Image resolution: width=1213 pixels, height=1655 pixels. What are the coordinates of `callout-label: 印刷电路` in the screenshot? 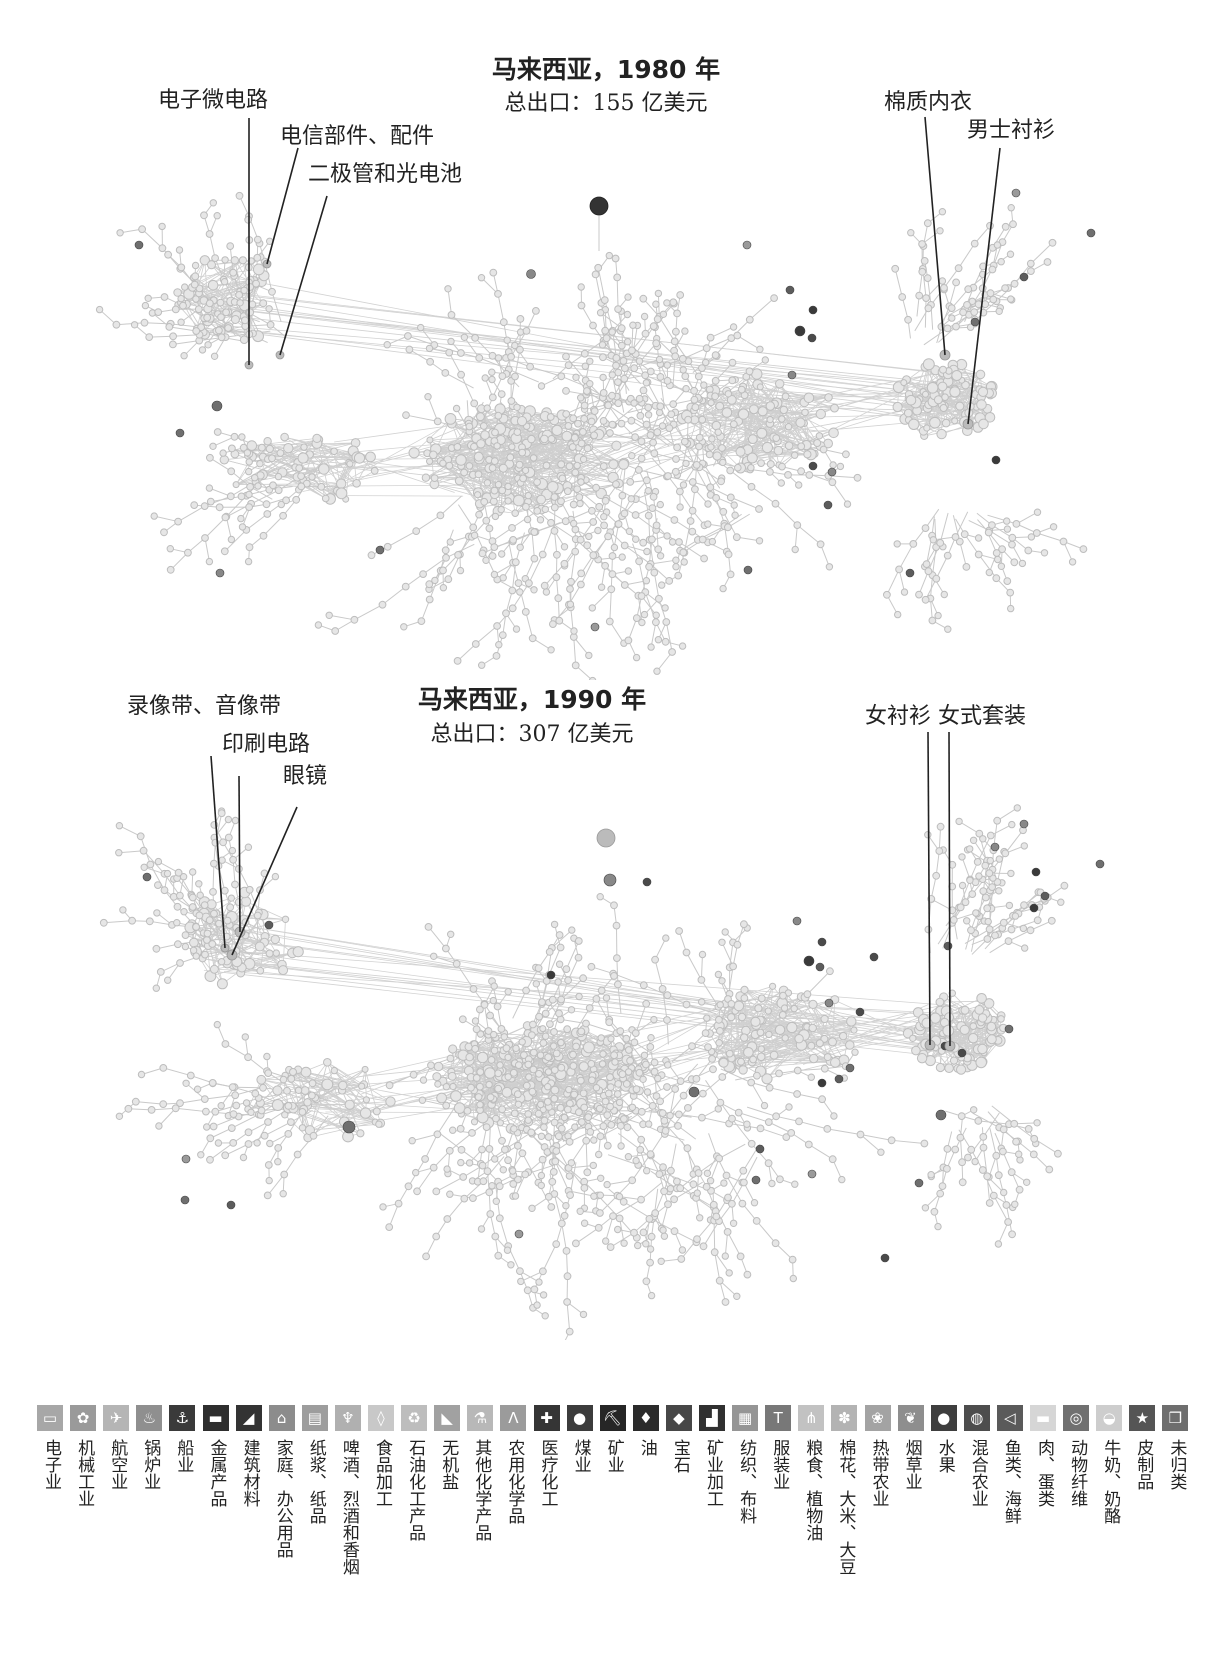 It's located at (266, 744).